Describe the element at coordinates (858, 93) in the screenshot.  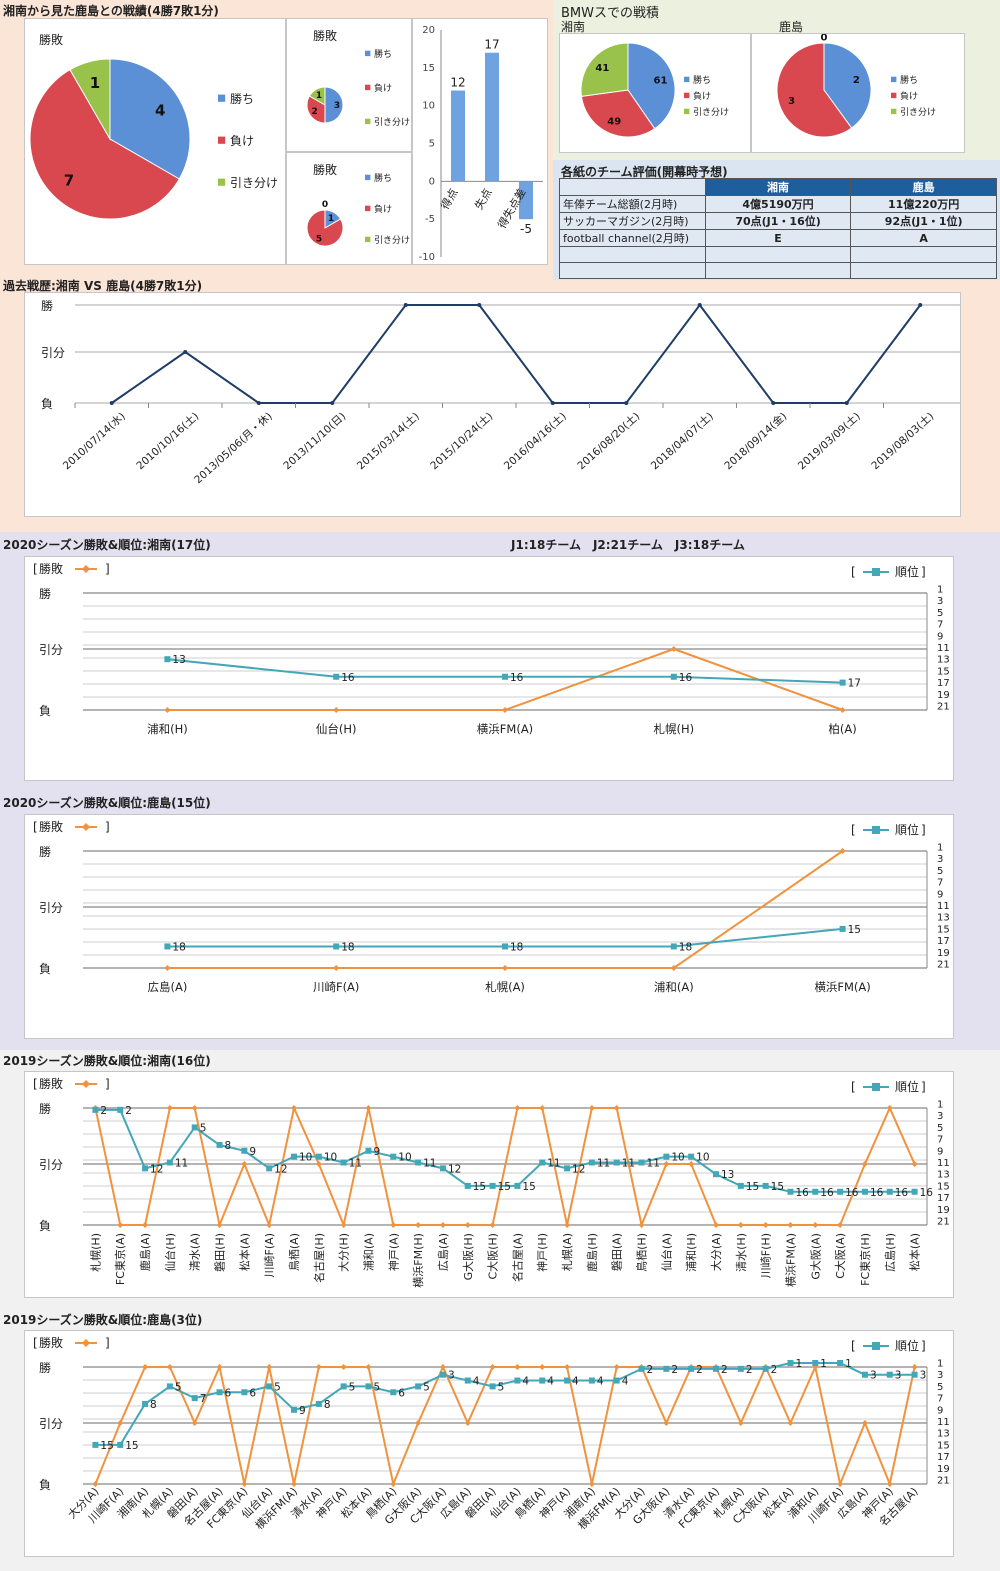
I see `bmw-kashima-panel: 2 3 0 勝ち 負け 引き分け` at that location.